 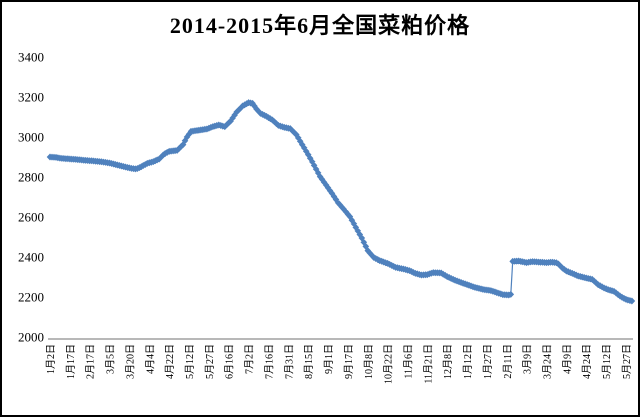 What do you see at coordinates (31, 57) in the screenshot?
I see `y-axis-label: 3400` at bounding box center [31, 57].